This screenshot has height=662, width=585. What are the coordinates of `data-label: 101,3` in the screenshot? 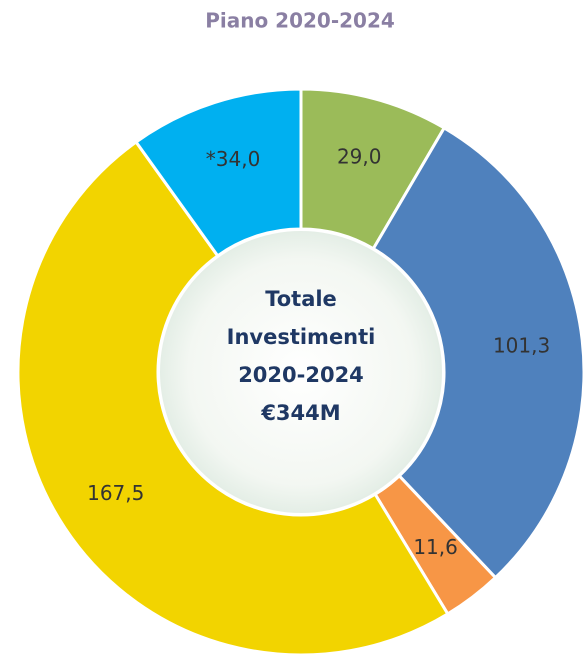 It's located at (521, 345).